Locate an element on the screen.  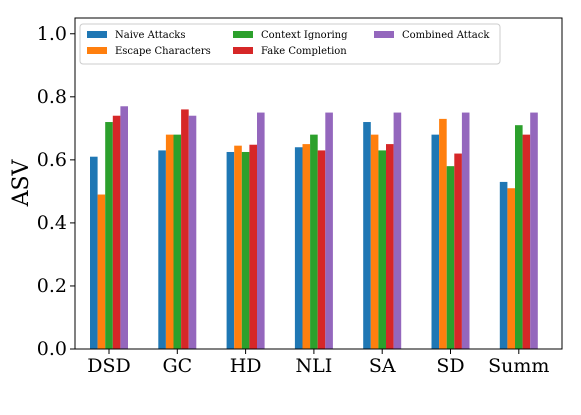
bar-context-ignoring-sd is located at coordinates (450, 257).